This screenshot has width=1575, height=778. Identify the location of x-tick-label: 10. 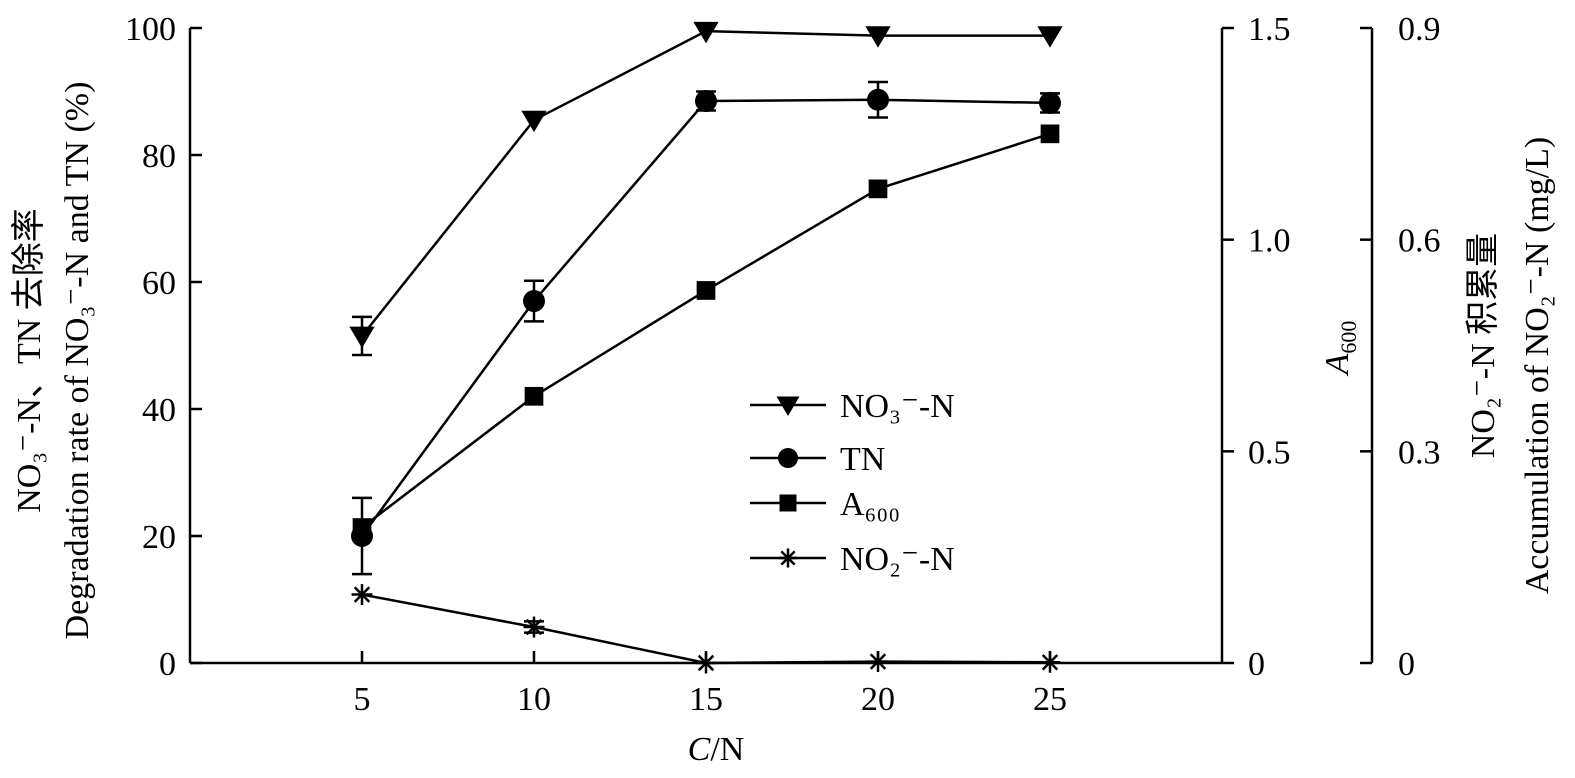
(534, 699).